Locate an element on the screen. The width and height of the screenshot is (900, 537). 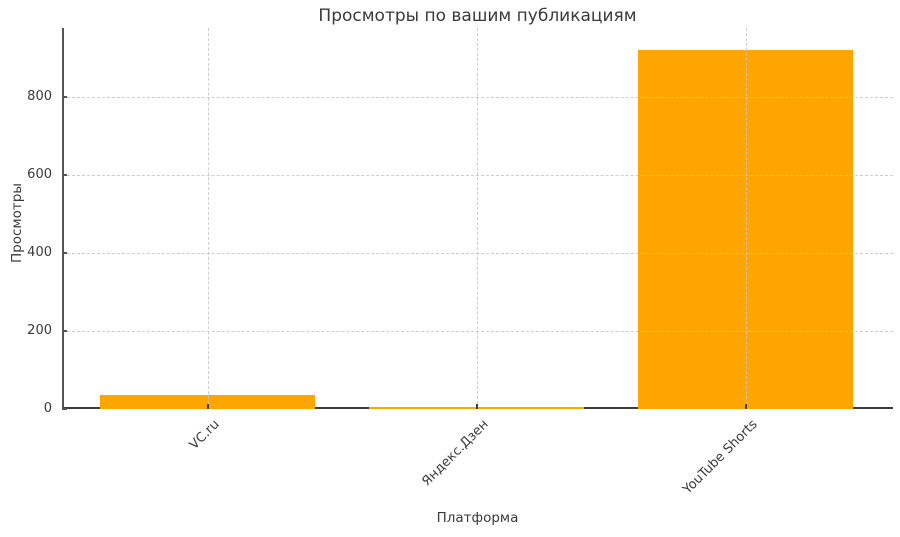
y-tick-label: 400 is located at coordinates (39, 252).